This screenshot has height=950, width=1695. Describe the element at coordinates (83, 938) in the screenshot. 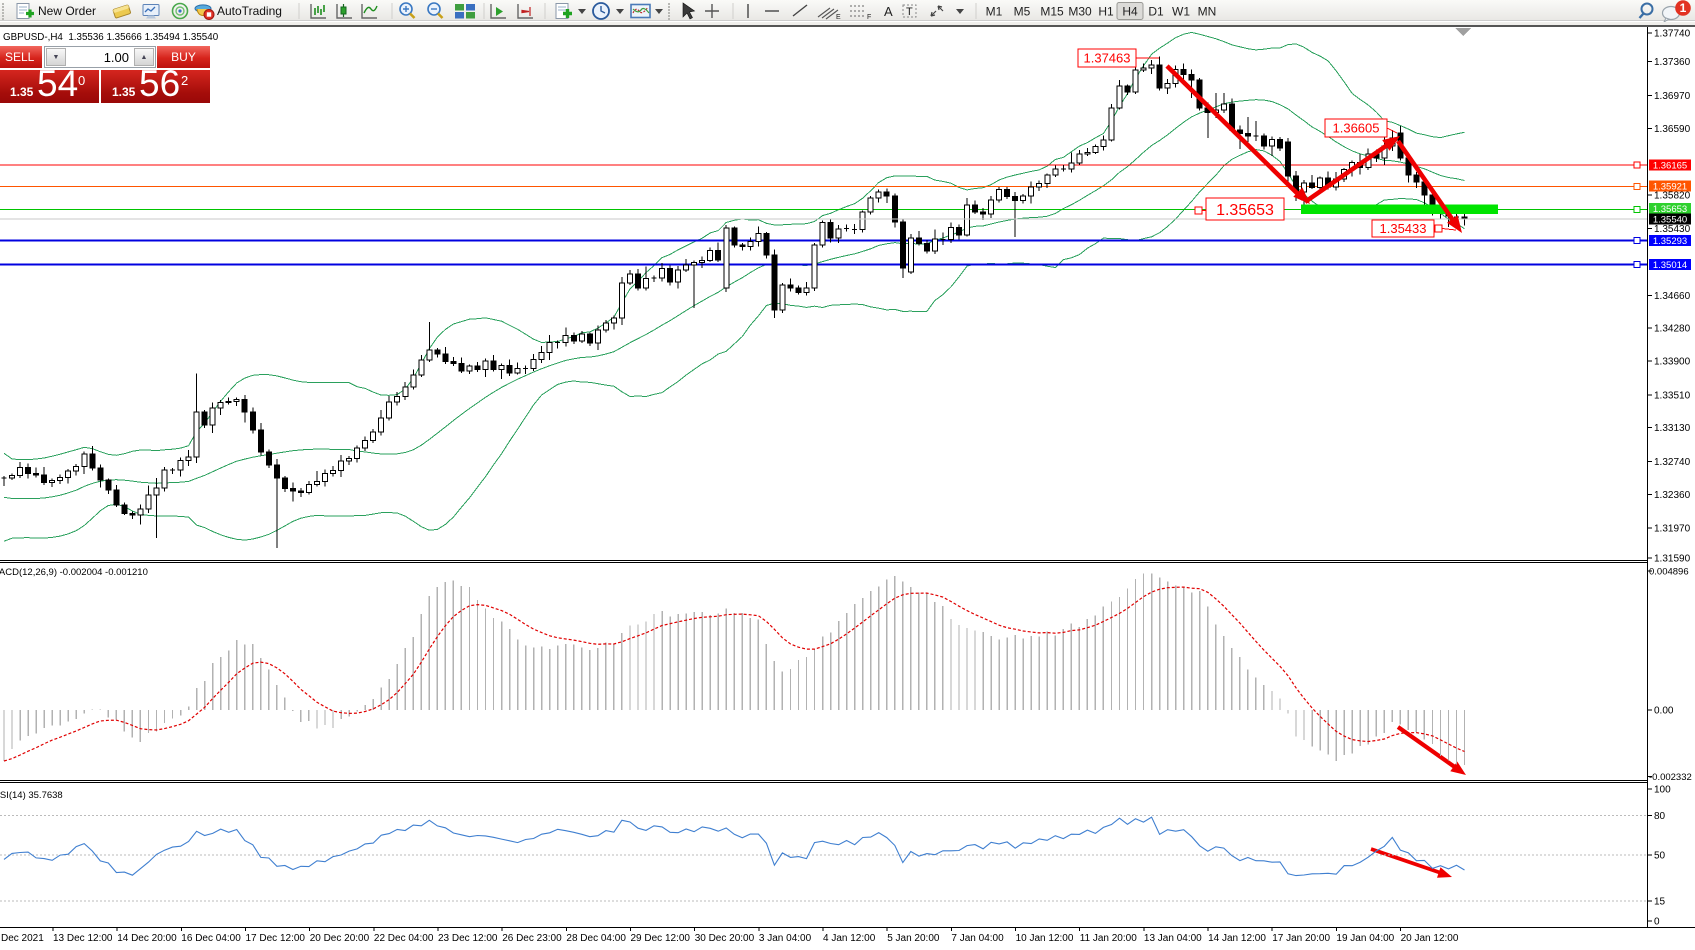

I see `svg-text: 13 Dec 12:00` at that location.